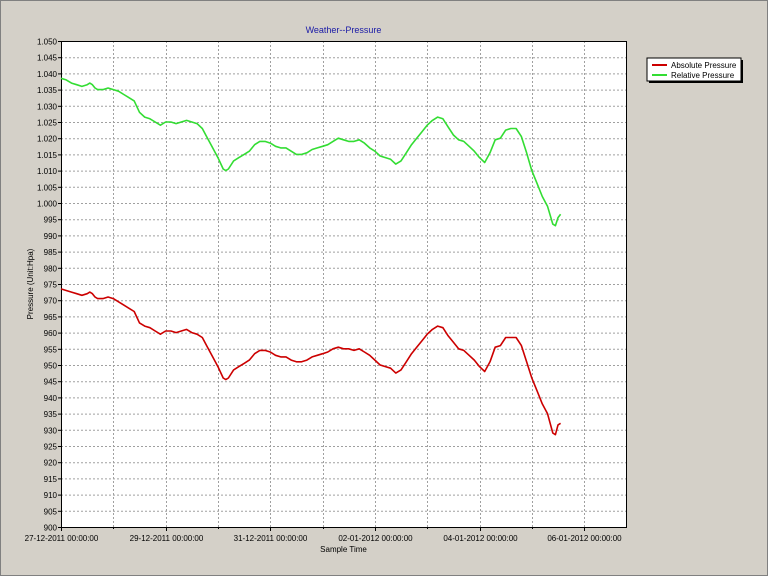 Image resolution: width=768 pixels, height=576 pixels. I want to click on y-tick-label: 985, so click(51, 252).